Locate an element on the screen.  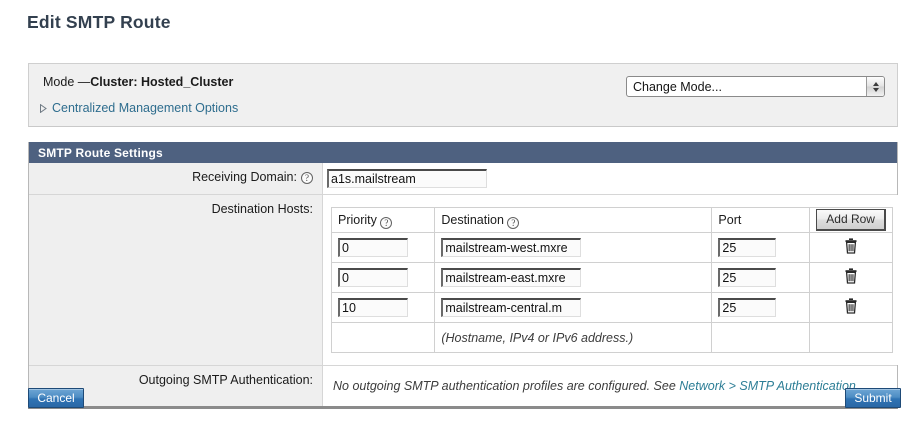
table-header-row: Priority ? Destination ? Port is located at coordinates (611, 220).